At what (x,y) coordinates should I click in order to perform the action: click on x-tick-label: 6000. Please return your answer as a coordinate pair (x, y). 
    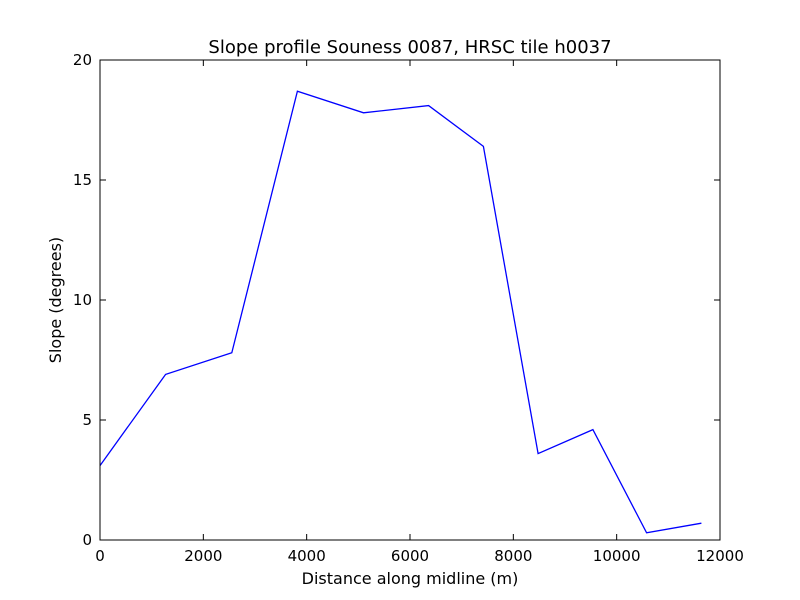
    Looking at the image, I should click on (410, 556).